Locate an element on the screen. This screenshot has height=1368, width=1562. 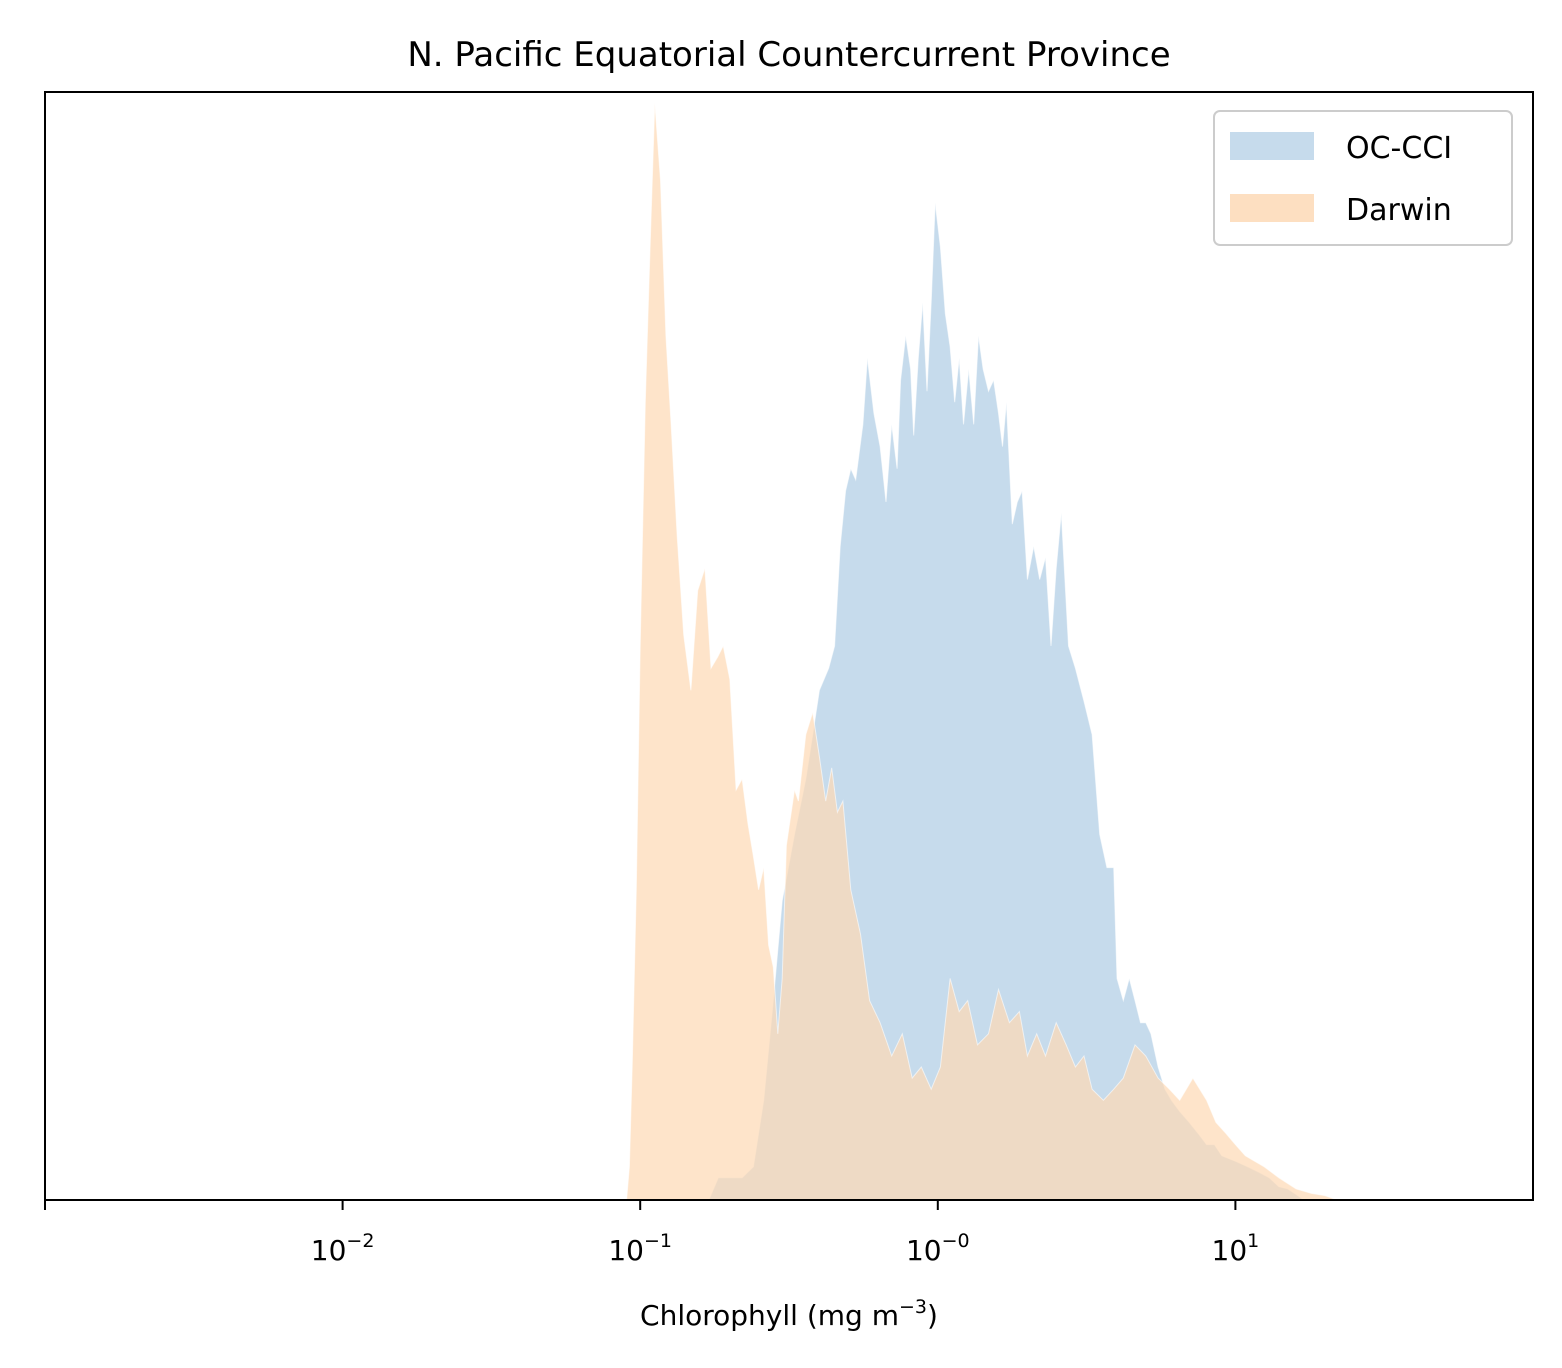
x-axis-label-close: ) is located at coordinates (932, 1315).